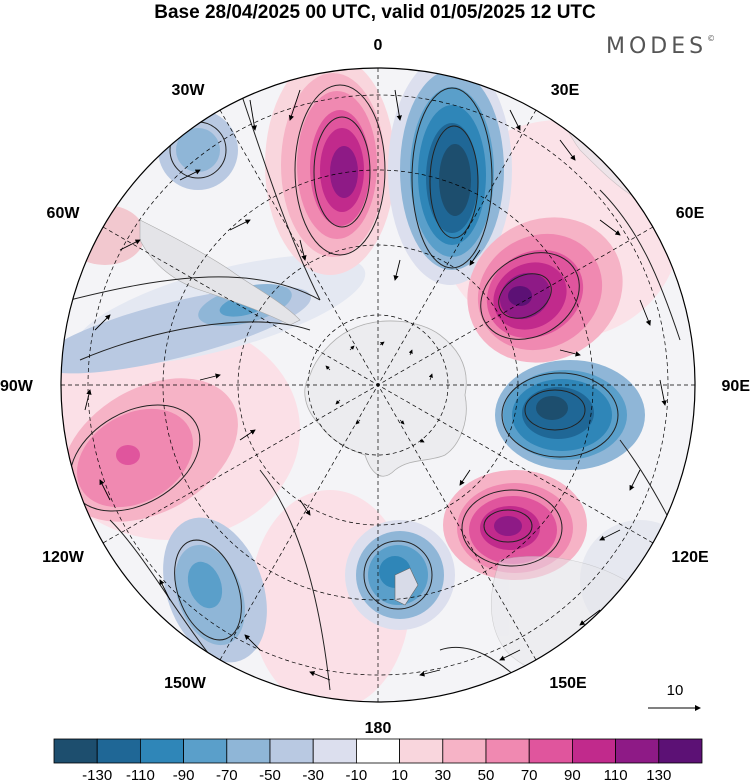 The width and height of the screenshot is (750, 783). Describe the element at coordinates (17, 386) in the screenshot. I see `lon-label-90w: 90W` at that location.